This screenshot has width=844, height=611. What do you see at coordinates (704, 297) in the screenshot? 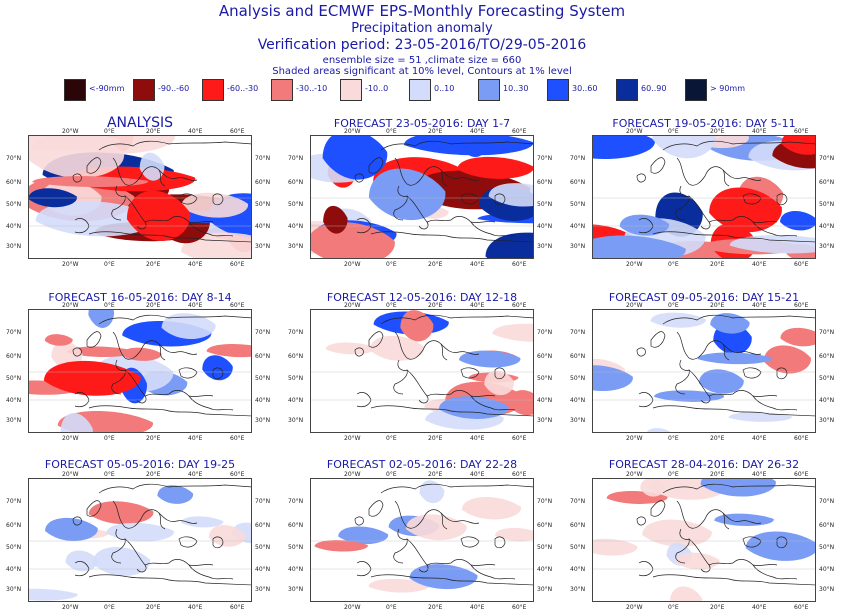
I see `panel-title: FORECAST 09-05-2016: DAY 15-21` at bounding box center [704, 297].